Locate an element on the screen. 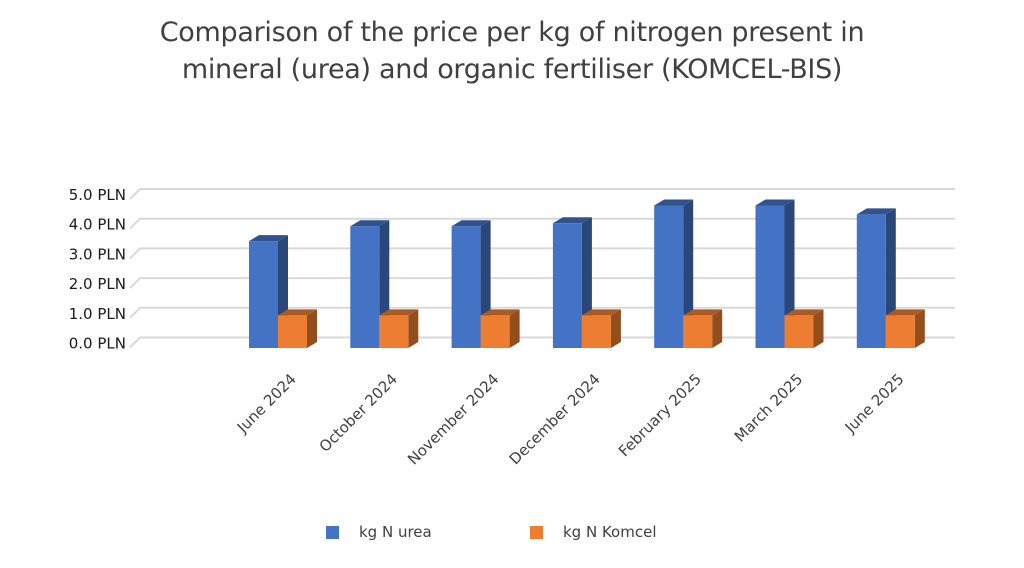 This screenshot has width=1024, height=568. x-tick-label: June 2025 is located at coordinates (874, 403).